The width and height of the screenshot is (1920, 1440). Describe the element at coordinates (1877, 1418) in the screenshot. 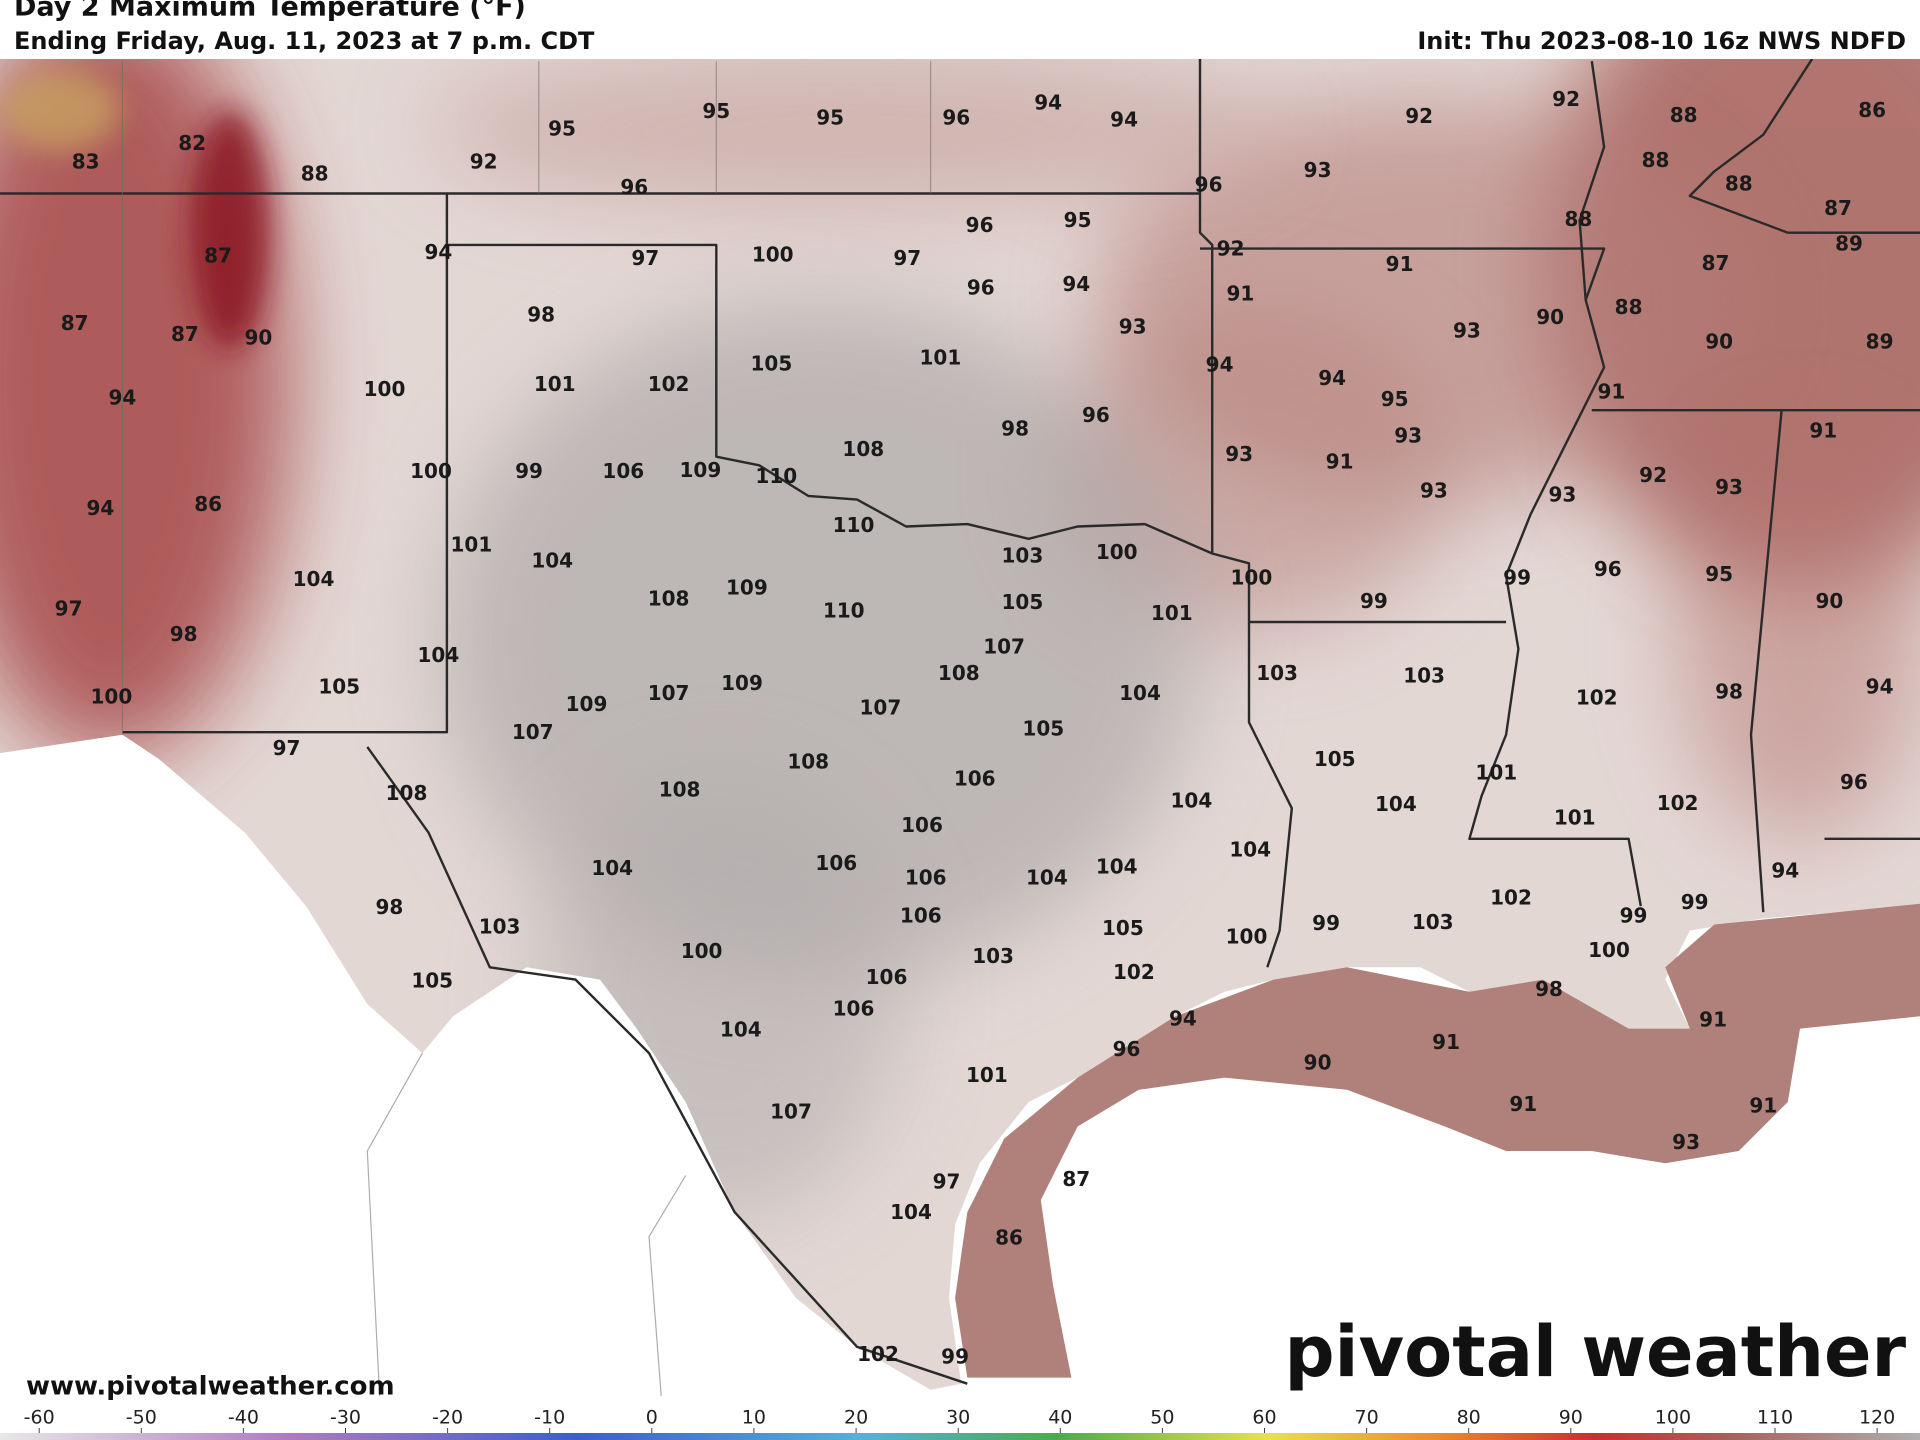

I see `colorbar-tick-label: 120` at that location.